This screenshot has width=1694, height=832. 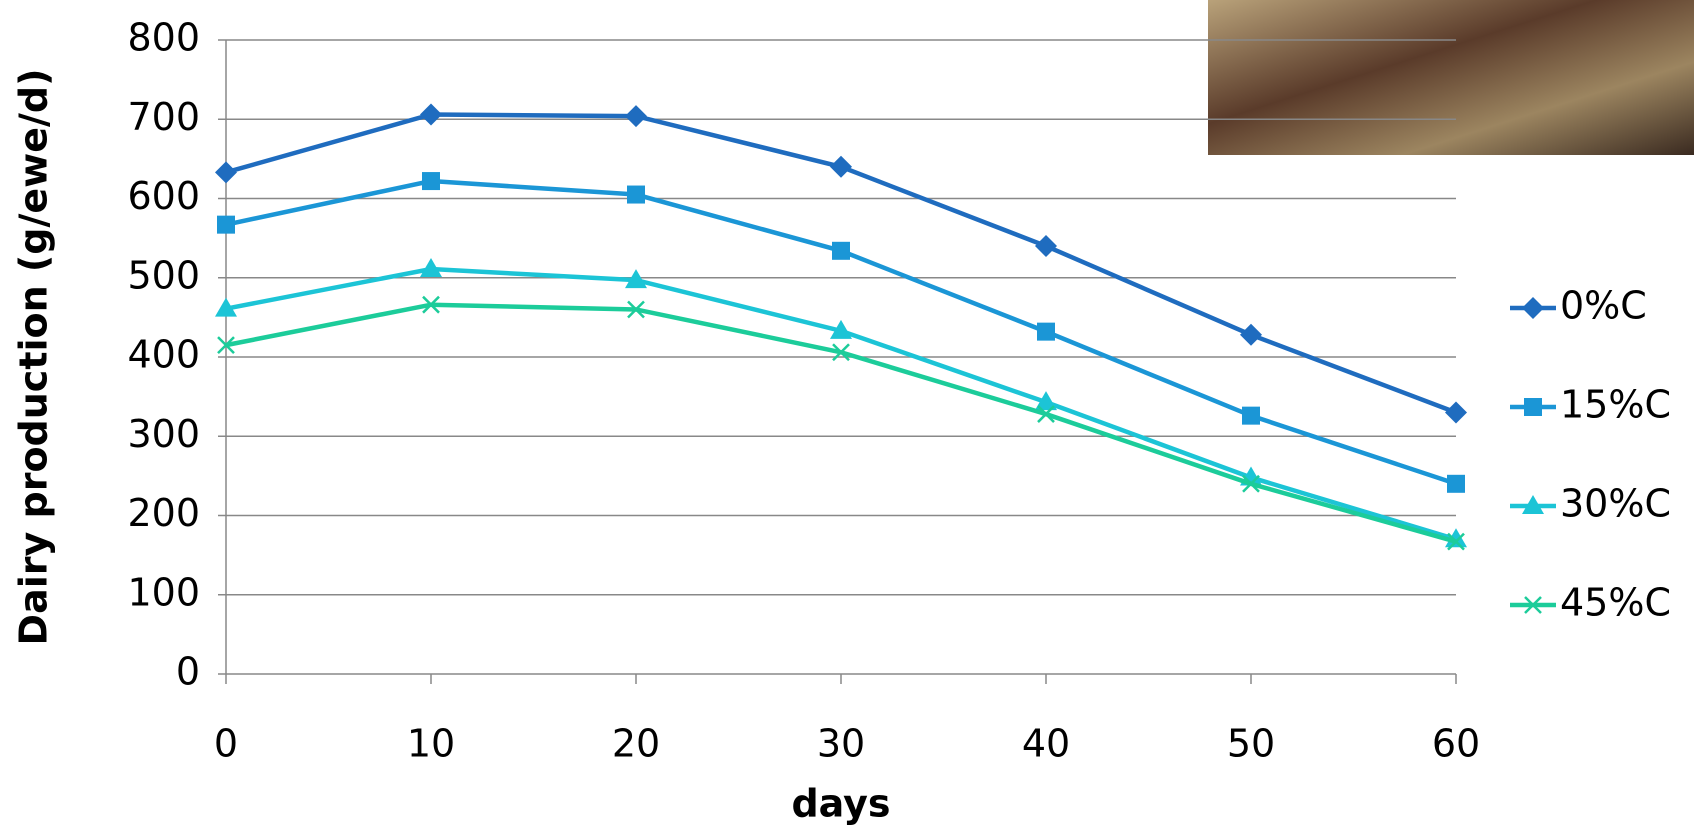 What do you see at coordinates (163, 592) in the screenshot?
I see `y-tick-label: 100` at bounding box center [163, 592].